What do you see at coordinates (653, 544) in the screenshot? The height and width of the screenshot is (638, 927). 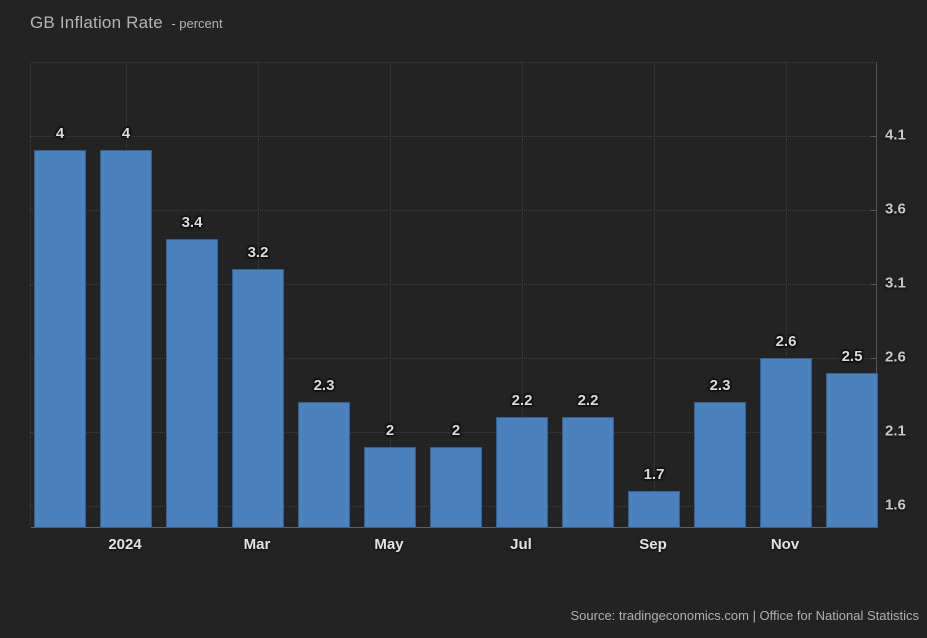 I see `x-tick-label: Sep` at bounding box center [653, 544].